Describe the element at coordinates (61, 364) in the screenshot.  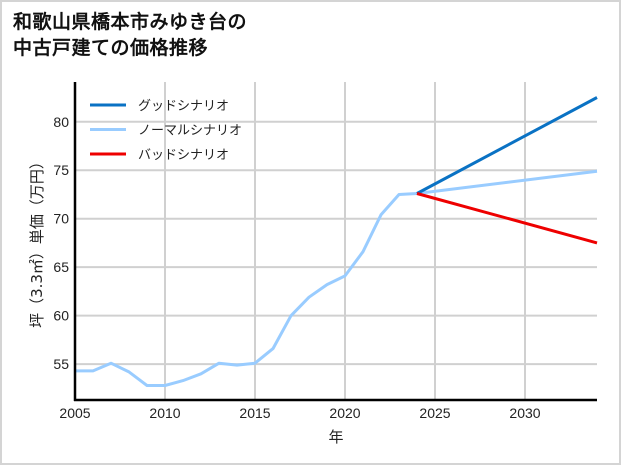
I see `y-tick-label: 55` at that location.